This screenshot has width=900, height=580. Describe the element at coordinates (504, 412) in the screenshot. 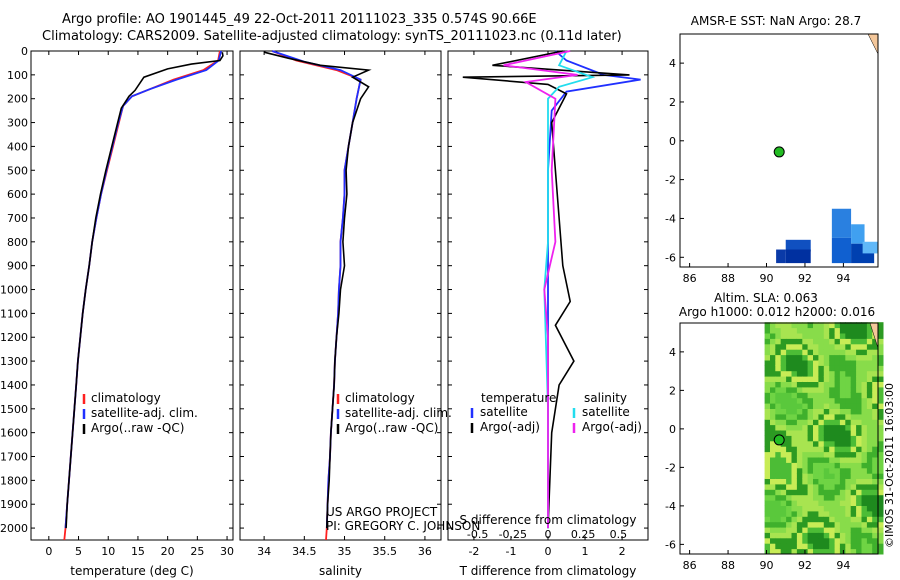

I see `difference-legend-label: satellite` at that location.